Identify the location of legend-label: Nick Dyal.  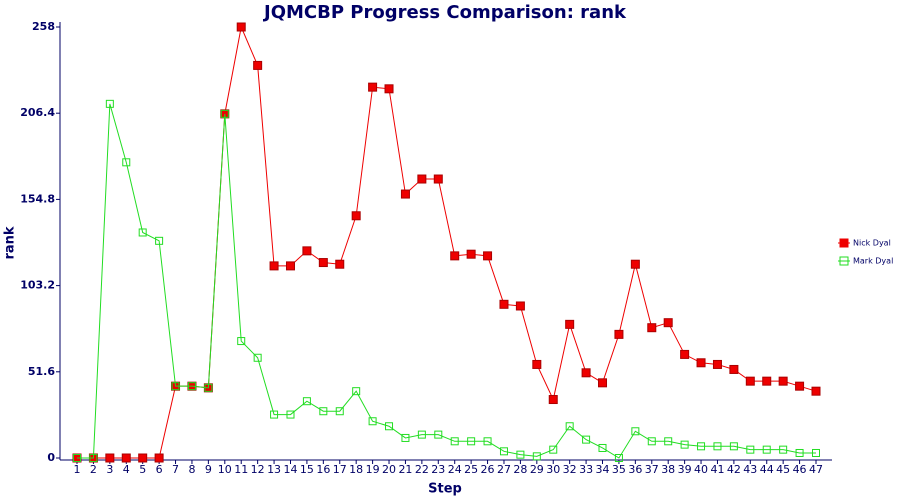
(872, 243).